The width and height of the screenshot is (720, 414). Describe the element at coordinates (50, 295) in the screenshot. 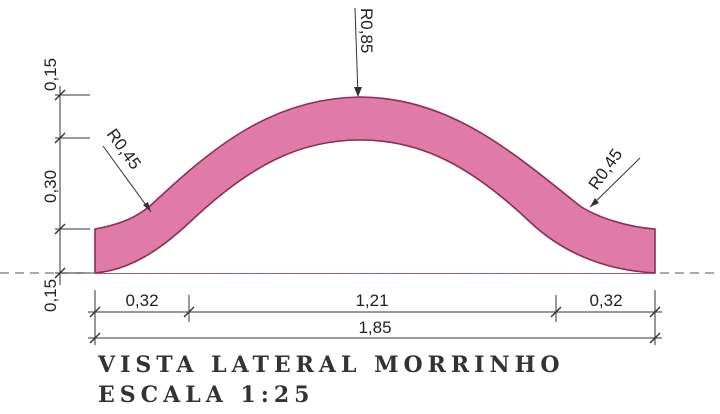

I see `vertical-dim-bottom-label: 0,15` at that location.